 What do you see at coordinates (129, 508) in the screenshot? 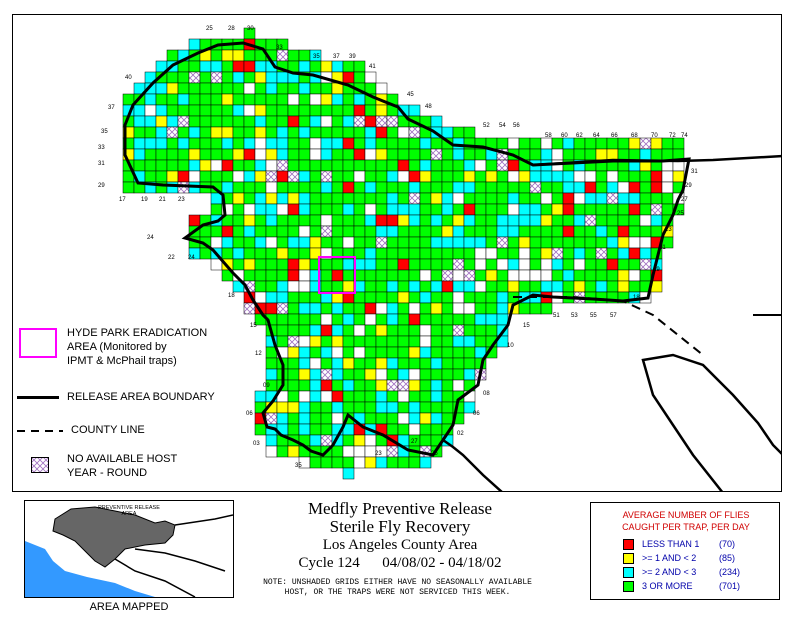
I see `inset-label-top: PREVENTIVE RELEASE` at bounding box center [129, 508].